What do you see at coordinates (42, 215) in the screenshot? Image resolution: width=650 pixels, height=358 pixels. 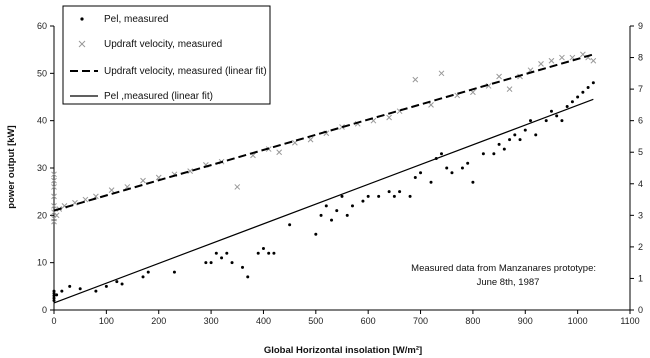 I see `y-tick-label: 20` at bounding box center [42, 215].